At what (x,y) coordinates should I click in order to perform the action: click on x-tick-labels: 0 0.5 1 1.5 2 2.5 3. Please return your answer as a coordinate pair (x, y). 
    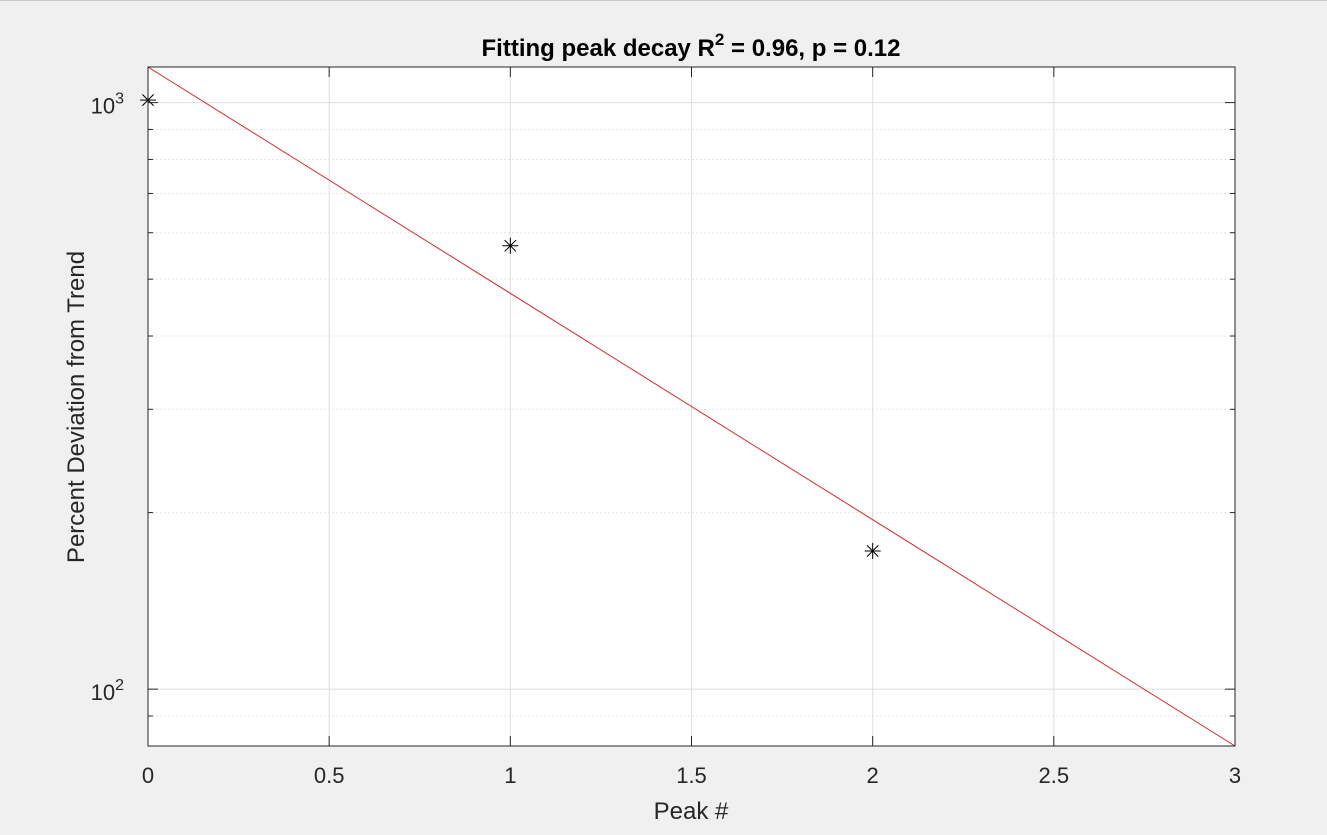
    Looking at the image, I should click on (691, 775).